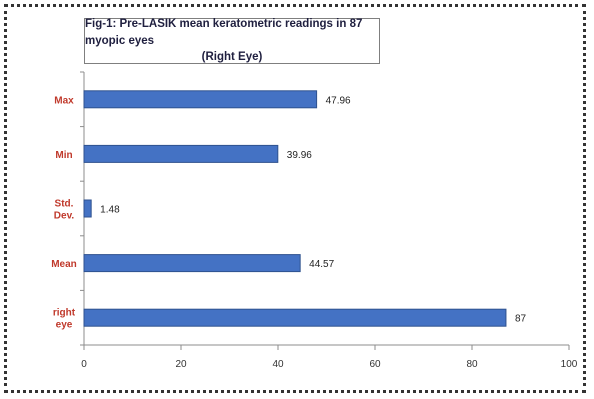 Image resolution: width=594 pixels, height=399 pixels. I want to click on value-label: 47.96, so click(338, 100).